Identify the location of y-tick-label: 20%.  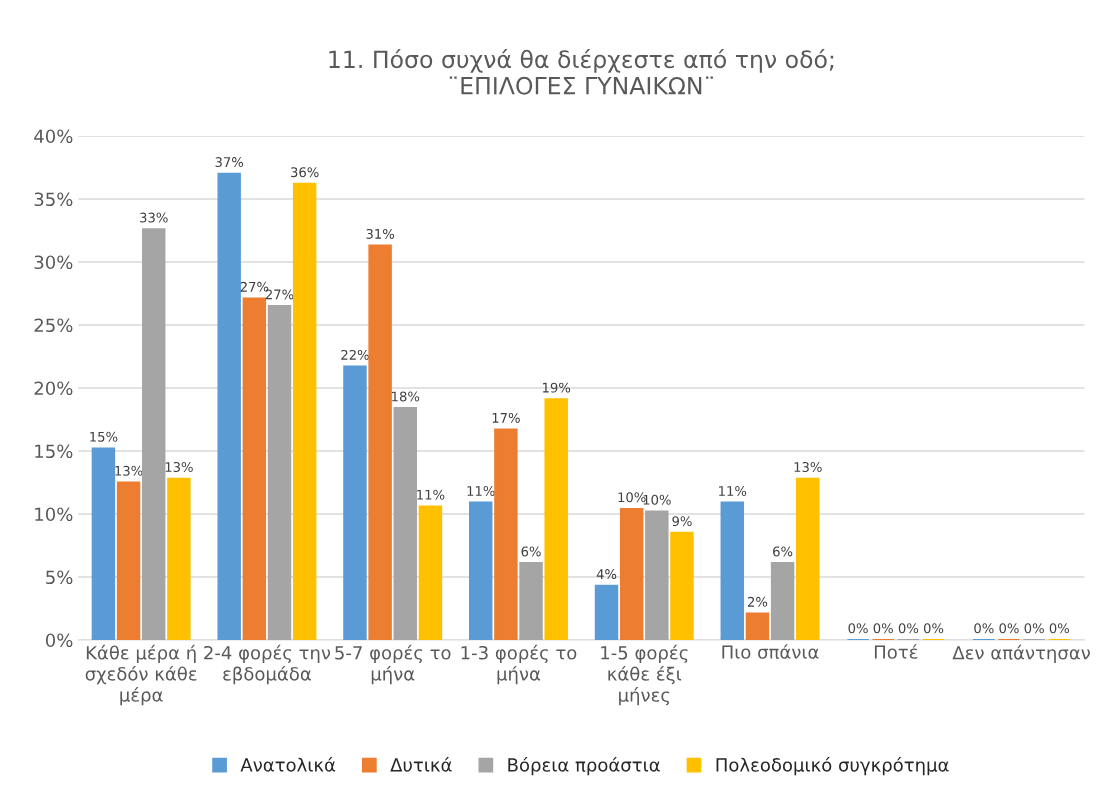
(53, 388).